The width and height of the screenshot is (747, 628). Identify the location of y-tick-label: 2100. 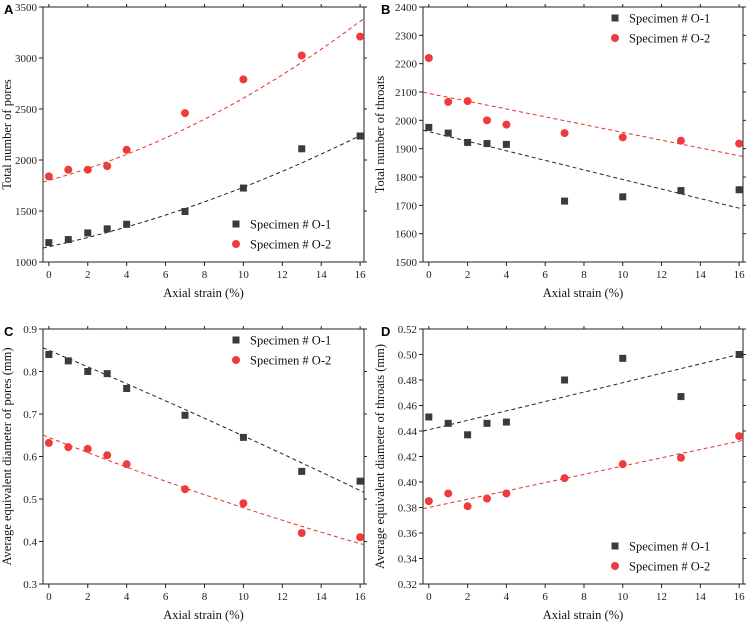
(406, 93).